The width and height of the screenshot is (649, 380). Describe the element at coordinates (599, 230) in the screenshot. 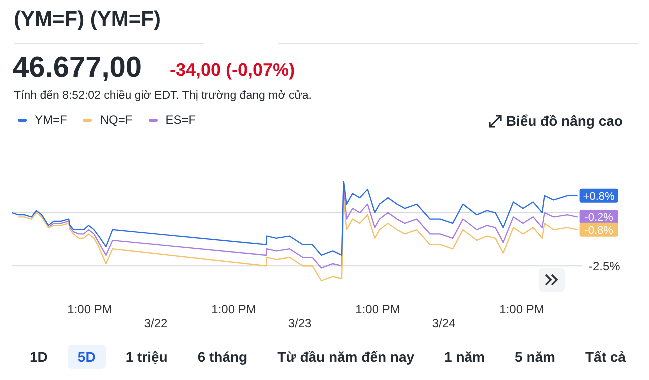

I see `data-label: -0.8%` at that location.